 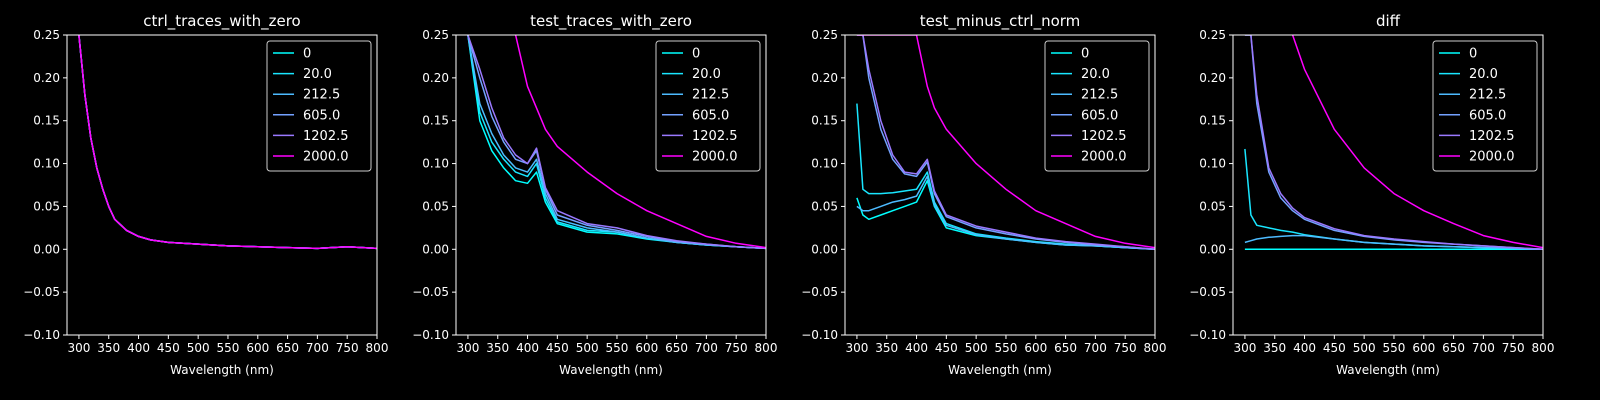 I want to click on chart-title: ctrl_traces_with_zero, so click(x=221, y=21).